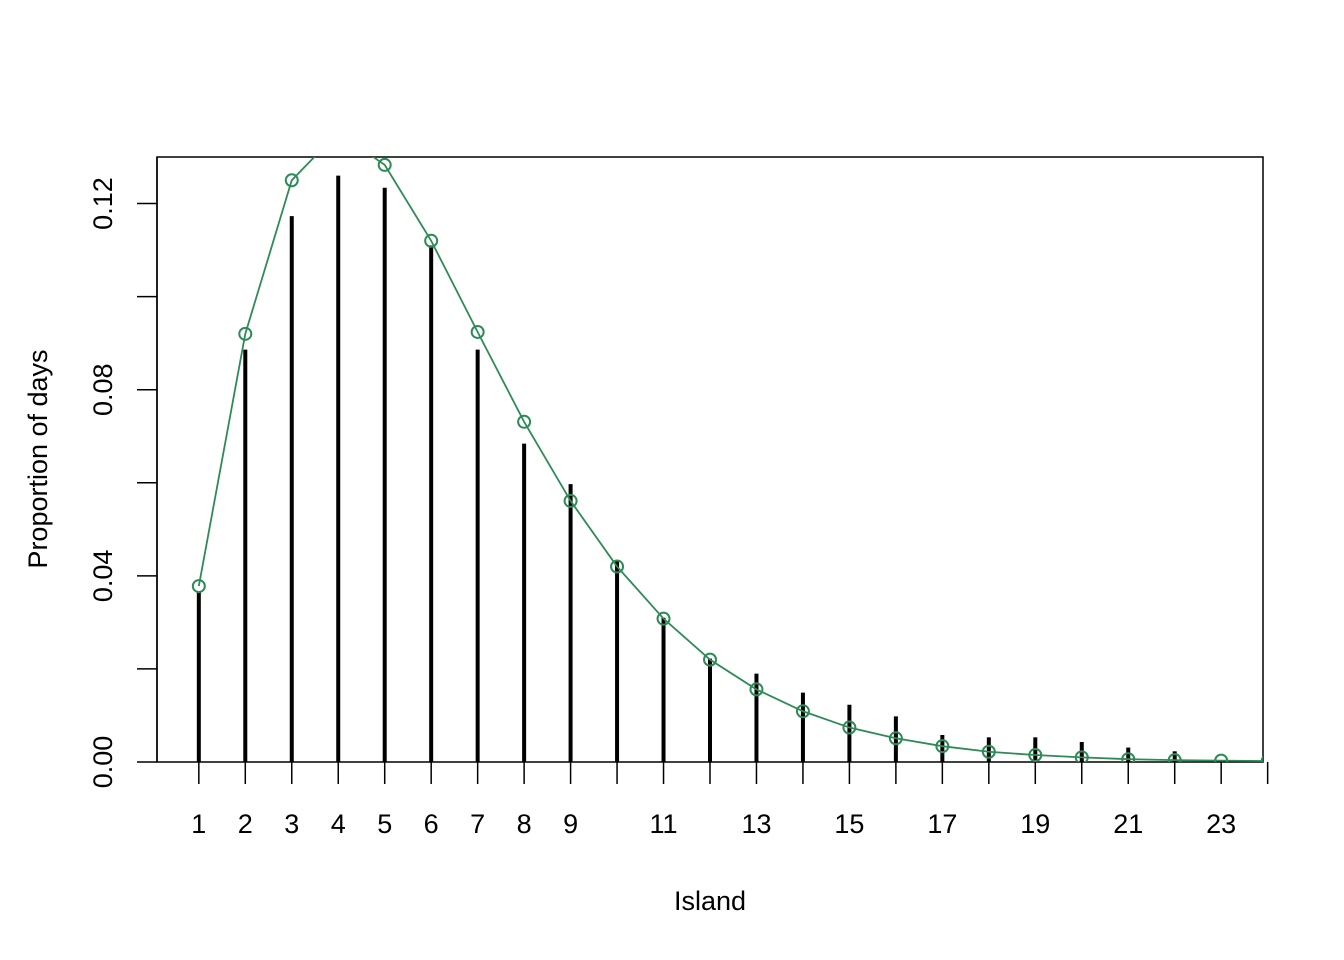  What do you see at coordinates (291, 824) in the screenshot?
I see `x-tick-label: 3` at bounding box center [291, 824].